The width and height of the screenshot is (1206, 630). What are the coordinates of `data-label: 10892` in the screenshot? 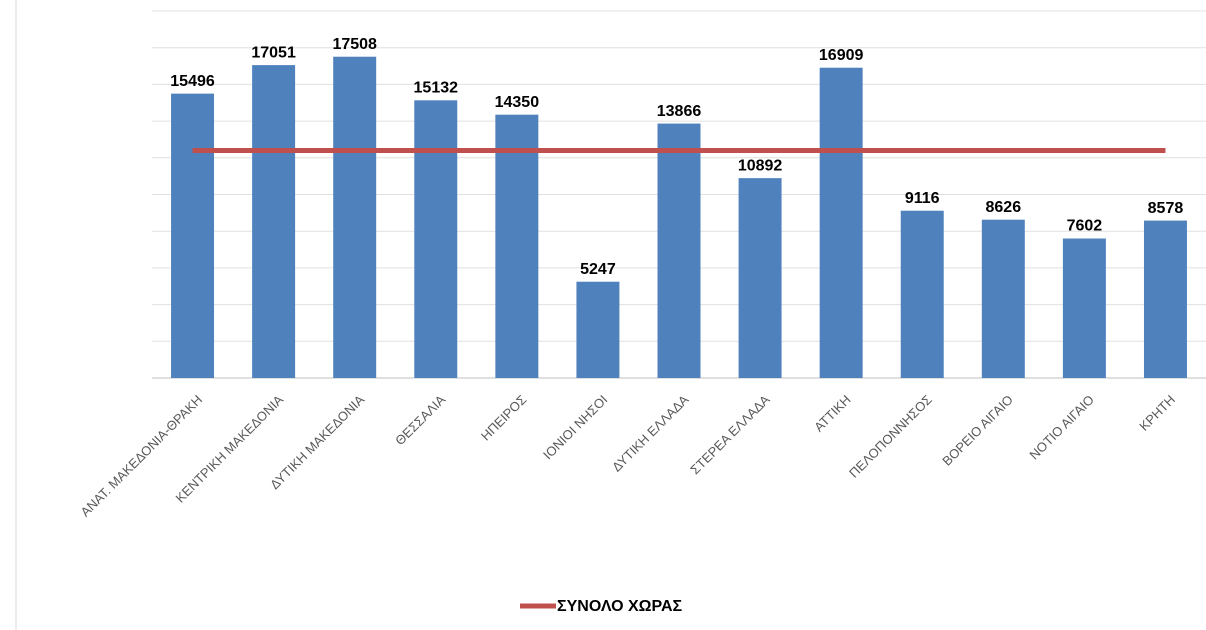 It's located at (760, 165).